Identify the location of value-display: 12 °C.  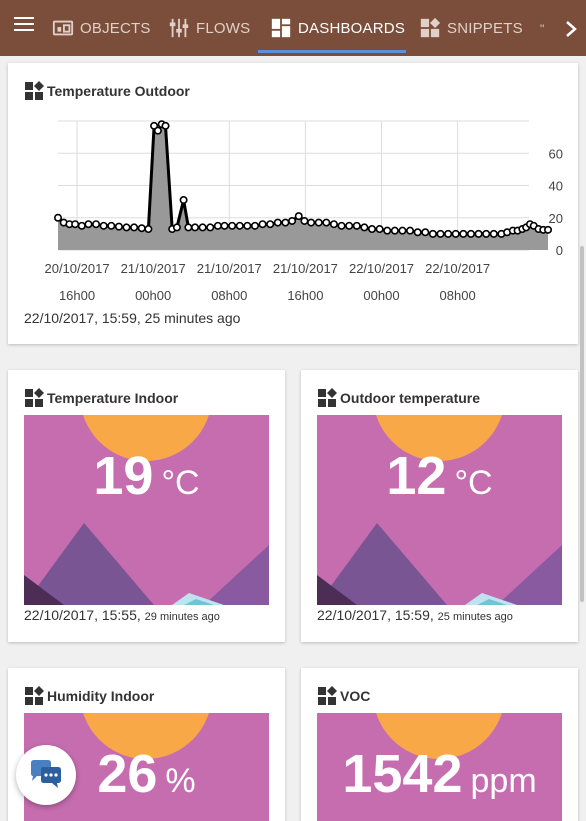
(439, 476).